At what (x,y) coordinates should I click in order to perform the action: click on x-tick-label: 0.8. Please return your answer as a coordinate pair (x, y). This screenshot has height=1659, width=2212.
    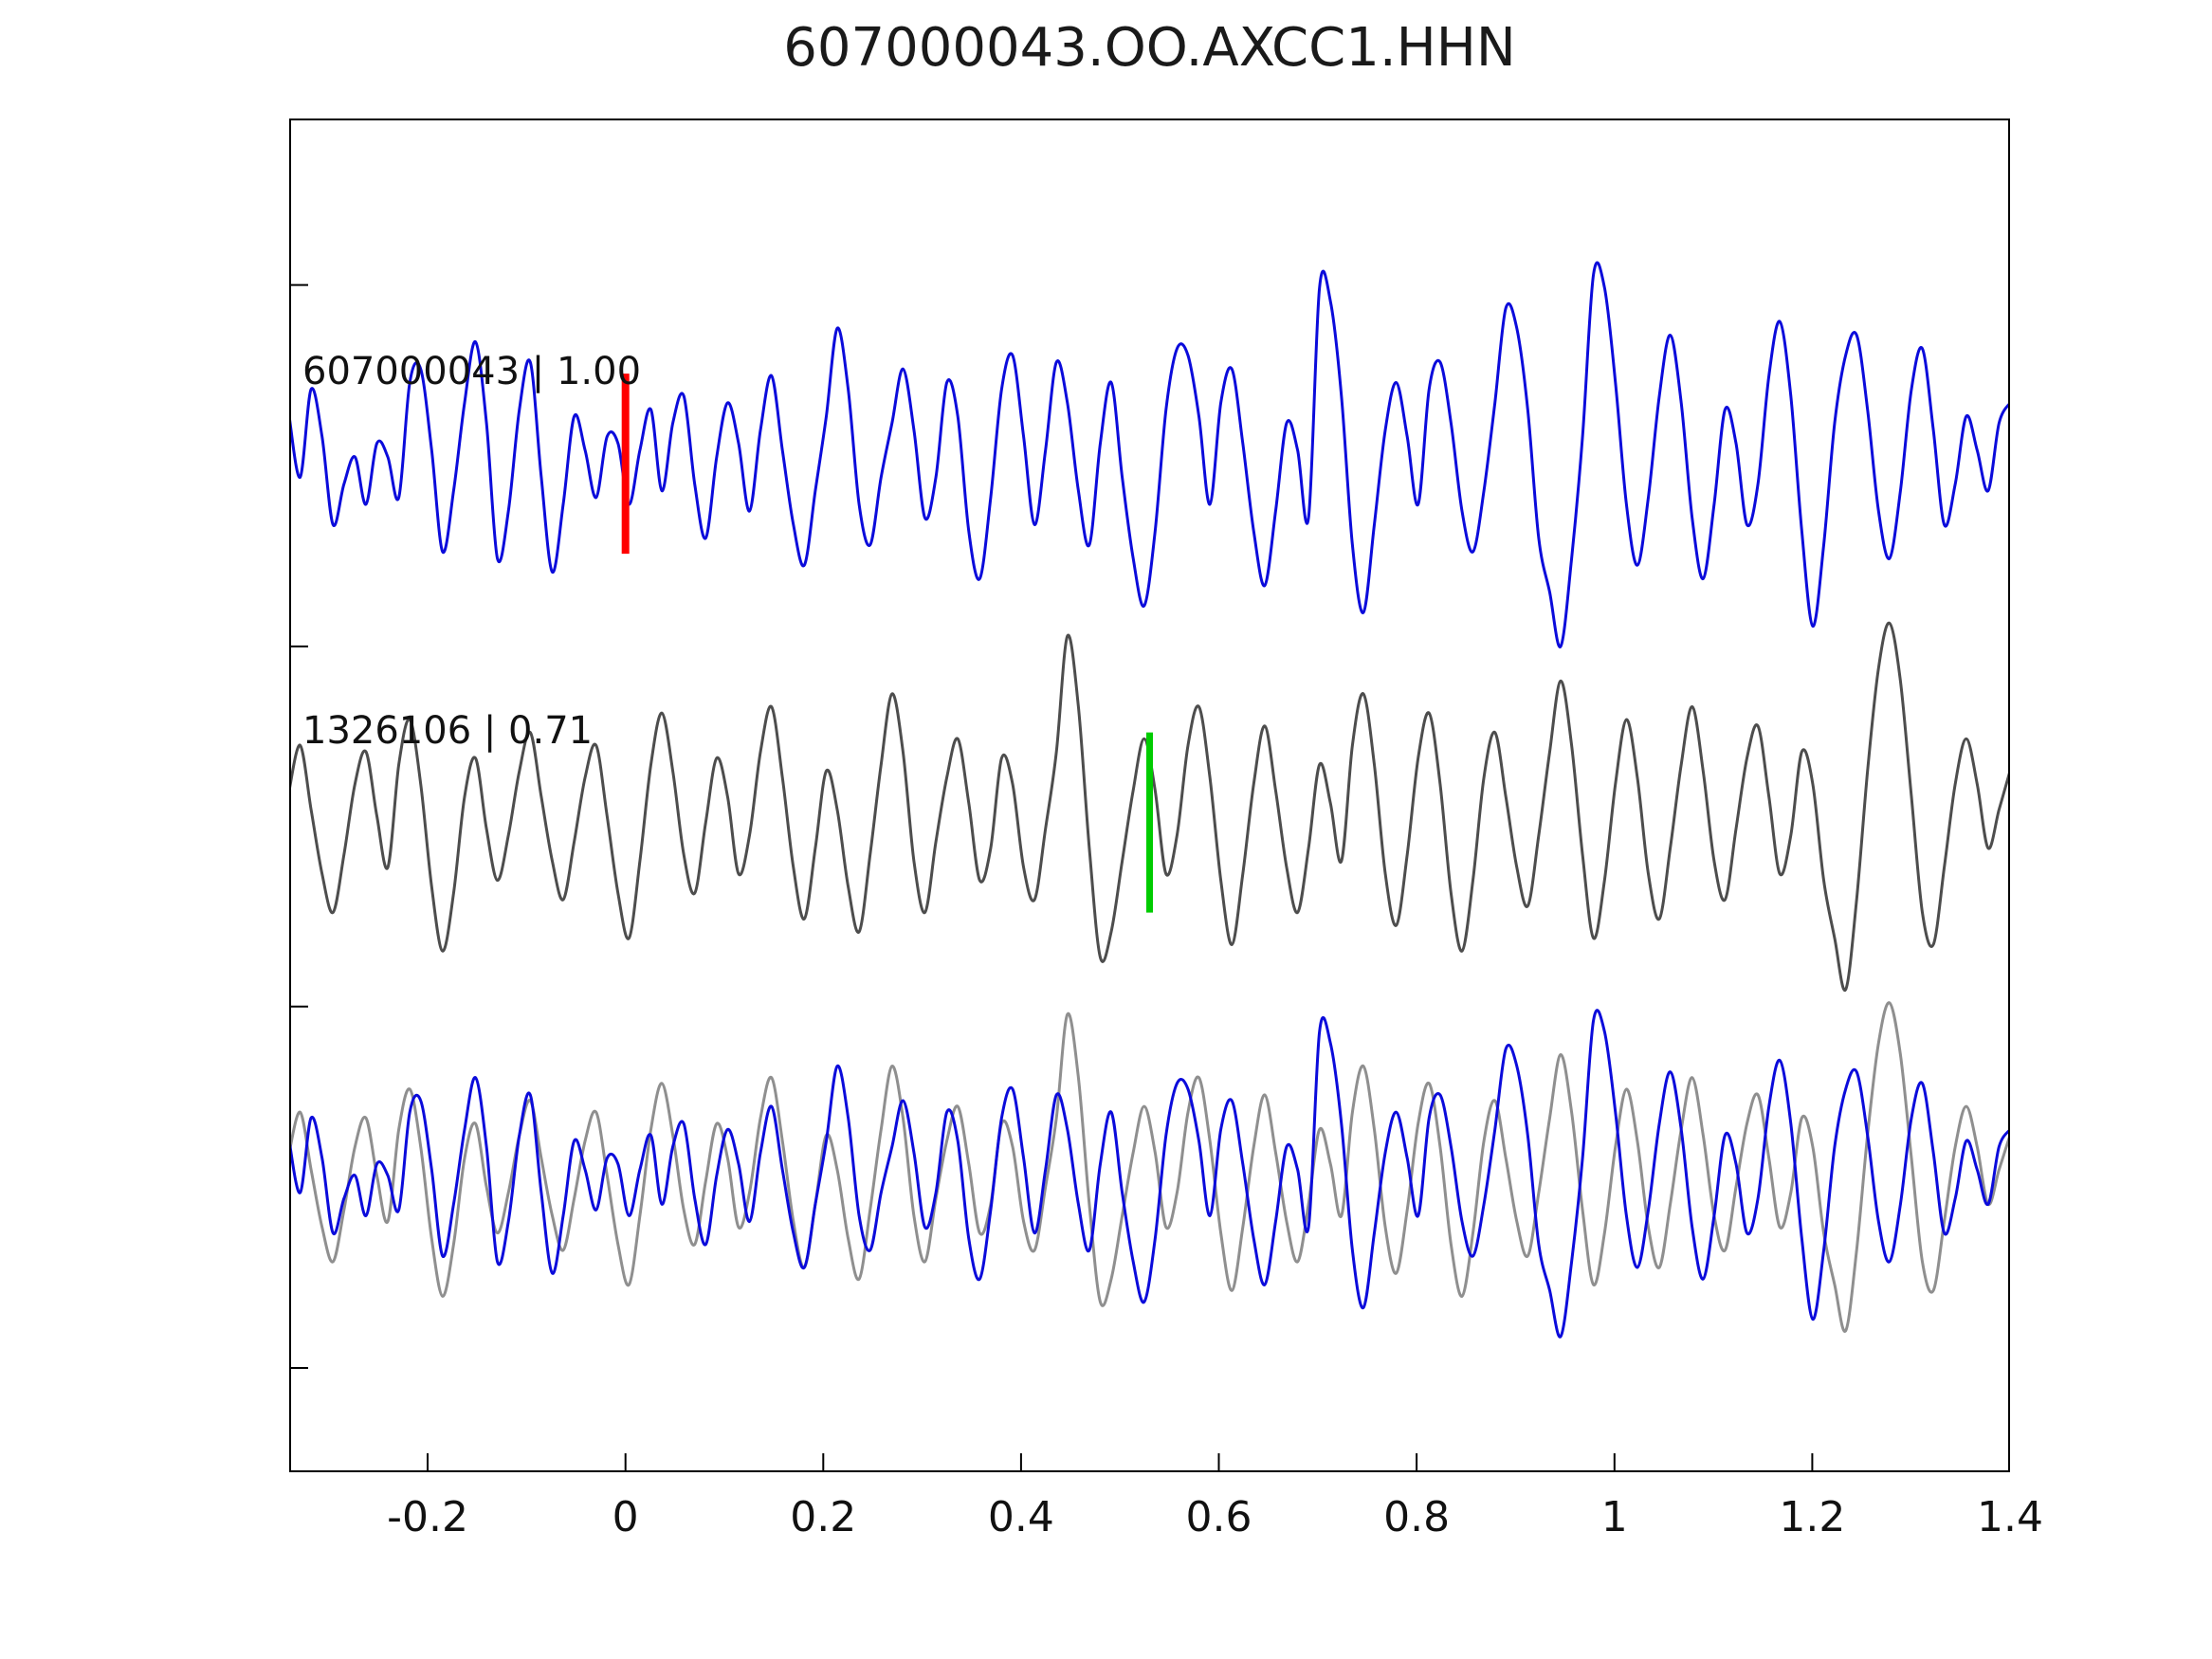
    Looking at the image, I should click on (1417, 1517).